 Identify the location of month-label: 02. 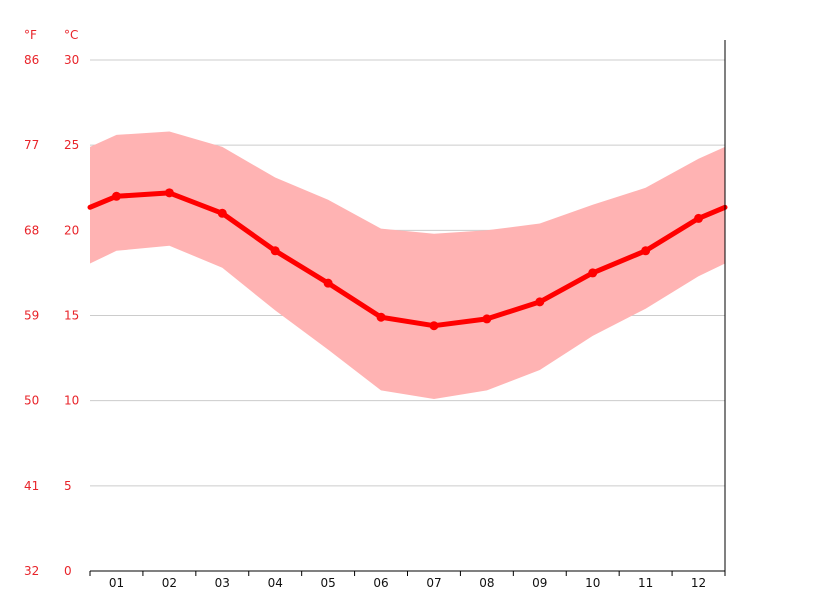
(169, 583).